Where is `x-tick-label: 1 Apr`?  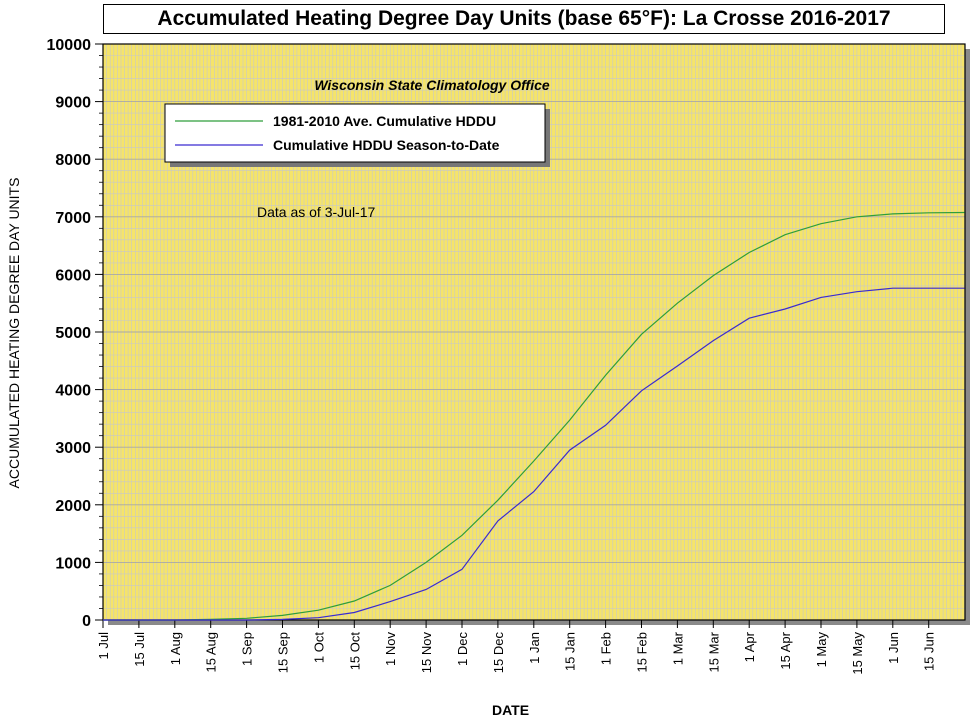 x-tick-label: 1 Apr is located at coordinates (749, 646).